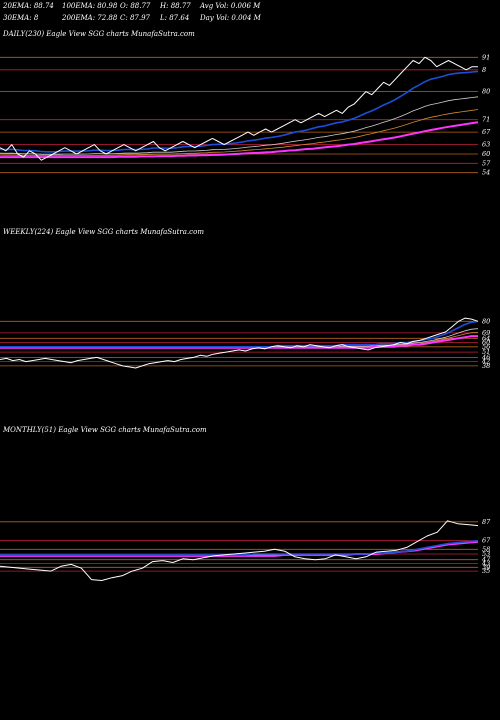 The height and width of the screenshot is (720, 500). What do you see at coordinates (485, 357) in the screenshot?
I see `weekly-tick-label: 46` at bounding box center [485, 357].